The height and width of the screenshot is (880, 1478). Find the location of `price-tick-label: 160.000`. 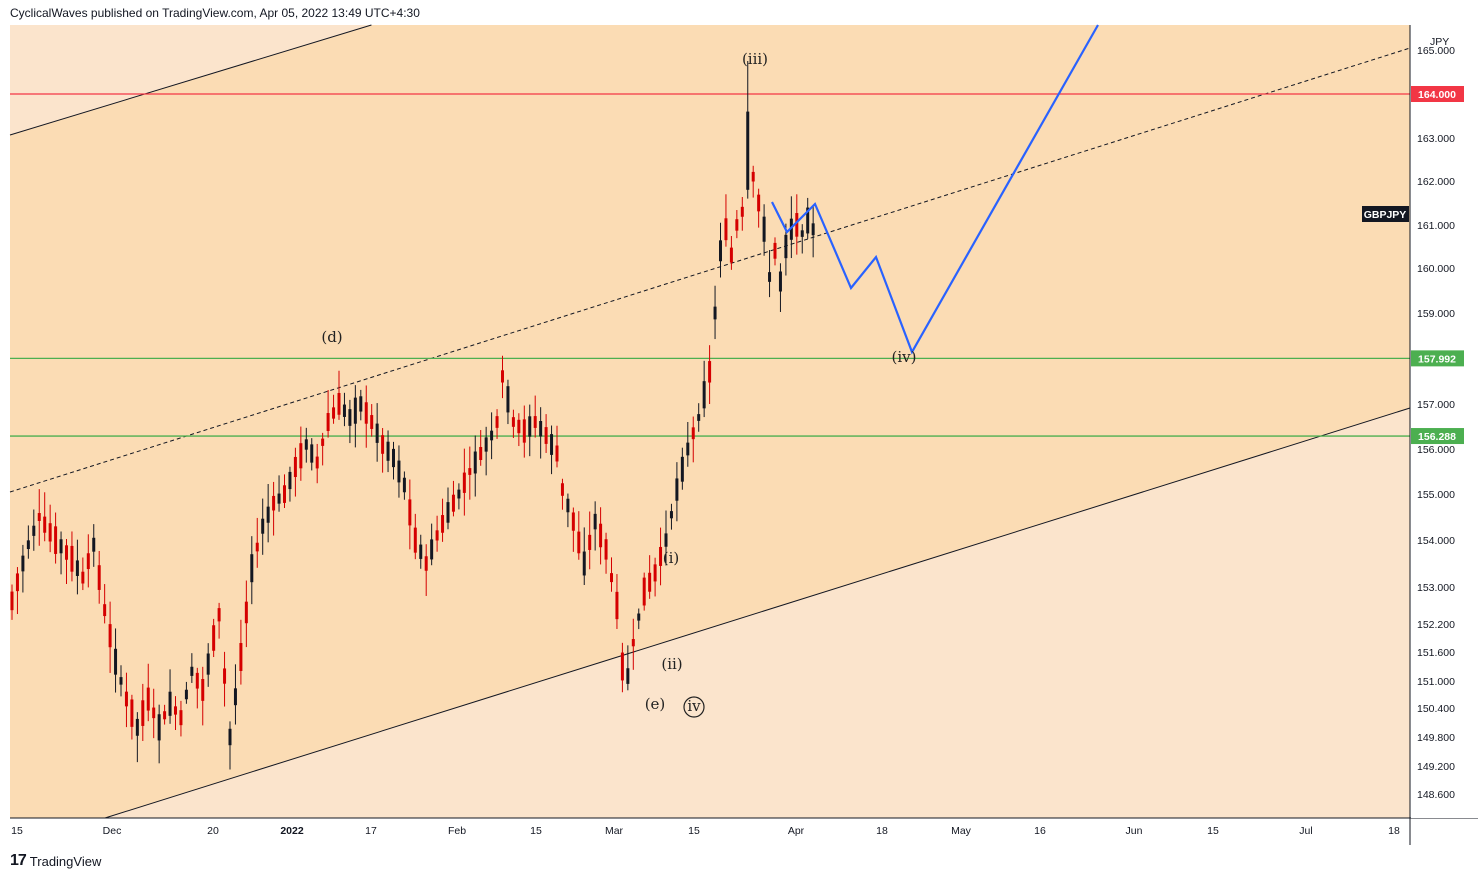

price-tick-label: 160.000 is located at coordinates (1436, 269).